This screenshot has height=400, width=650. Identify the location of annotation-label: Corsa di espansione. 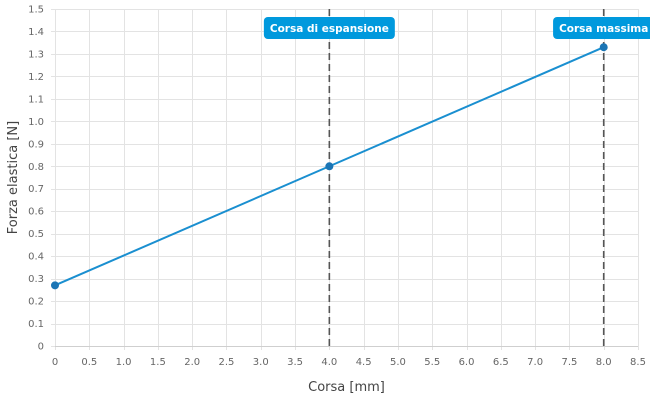
(329, 28).